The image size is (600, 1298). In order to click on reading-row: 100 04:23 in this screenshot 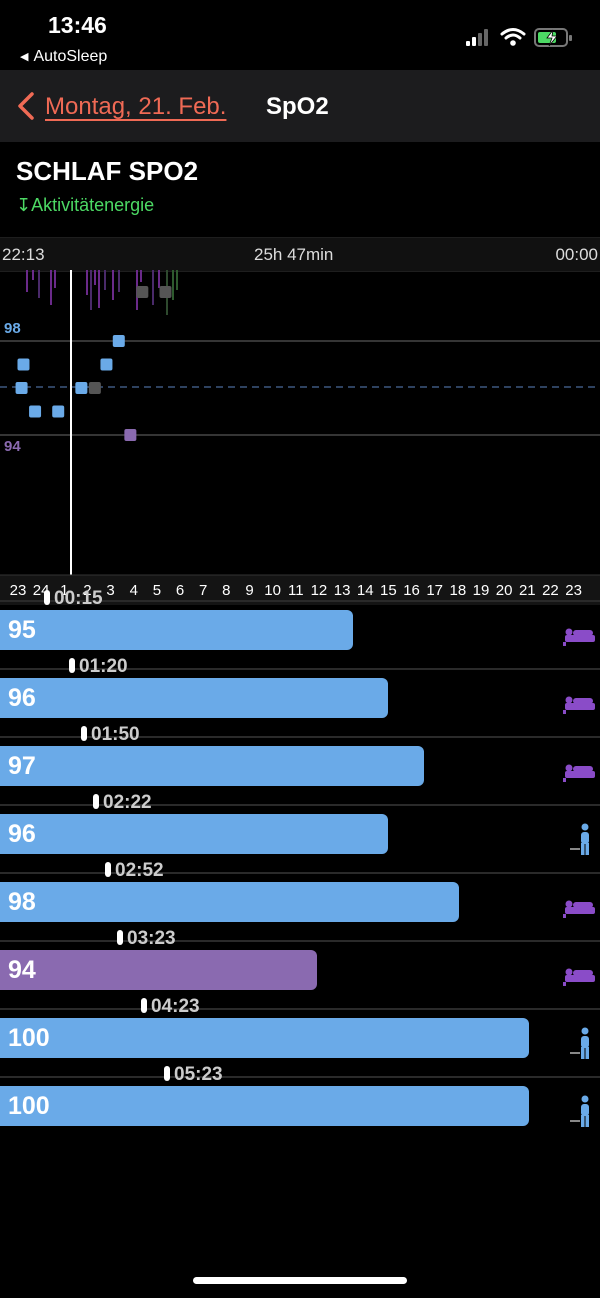, I will do `click(300, 1036)`.